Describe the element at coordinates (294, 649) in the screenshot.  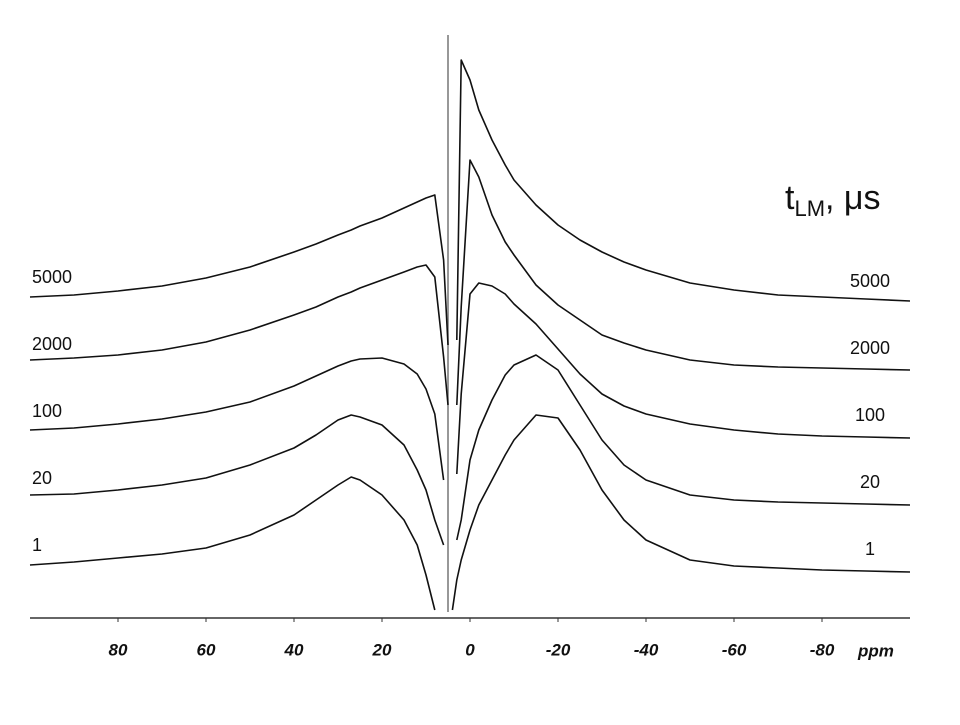
I see `x-tick-label: 40` at that location.